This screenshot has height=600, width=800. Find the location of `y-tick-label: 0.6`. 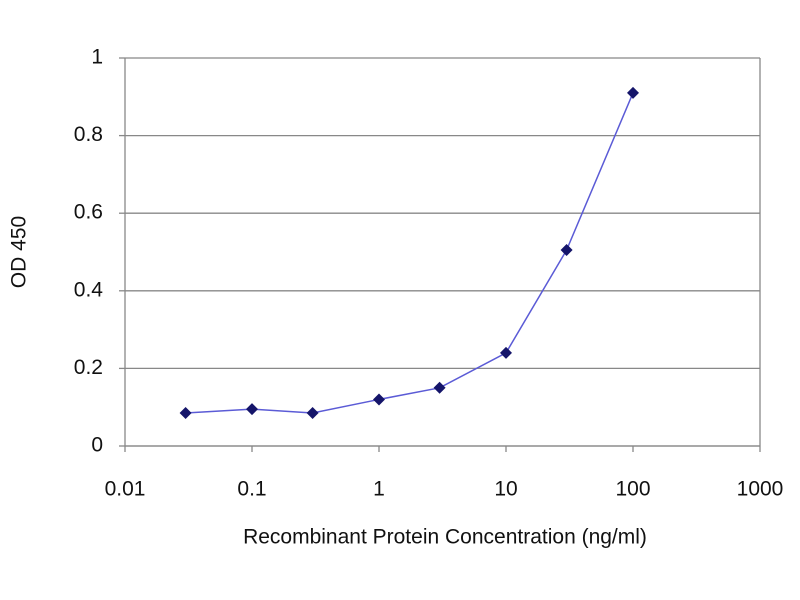

y-tick-label: 0.6 is located at coordinates (88, 212).